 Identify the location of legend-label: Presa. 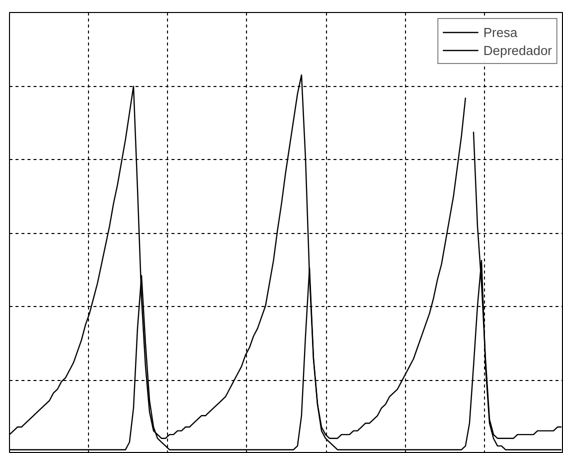
(500, 32).